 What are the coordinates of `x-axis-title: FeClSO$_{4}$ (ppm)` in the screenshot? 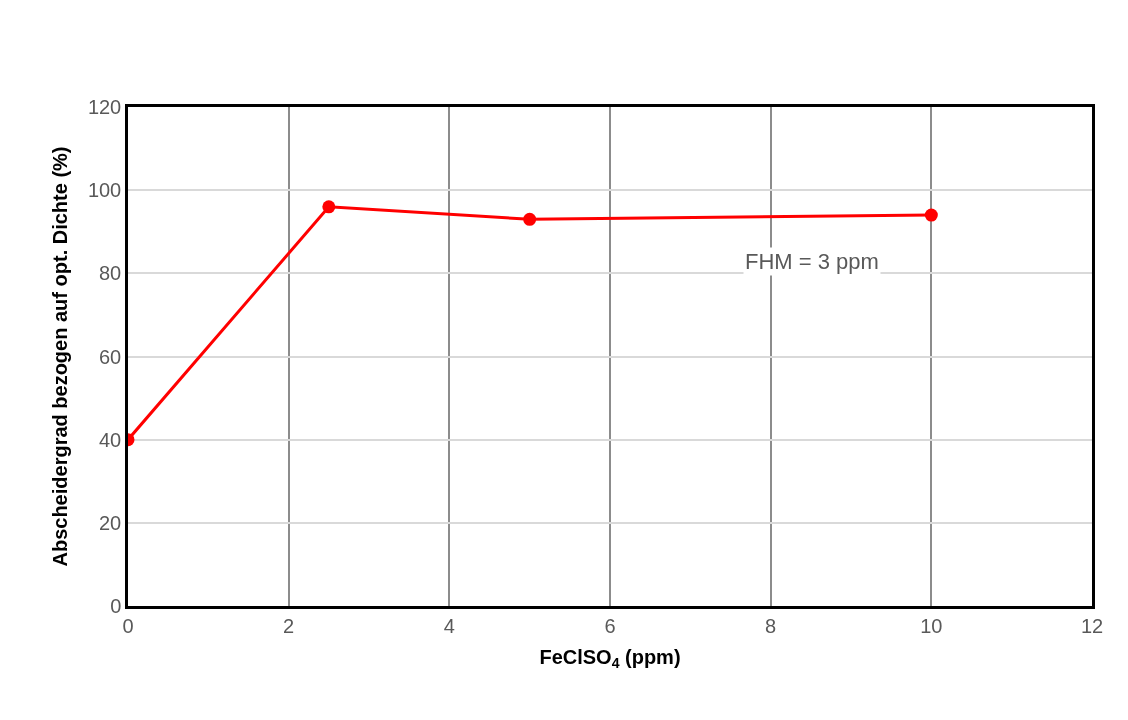 It's located at (610, 659).